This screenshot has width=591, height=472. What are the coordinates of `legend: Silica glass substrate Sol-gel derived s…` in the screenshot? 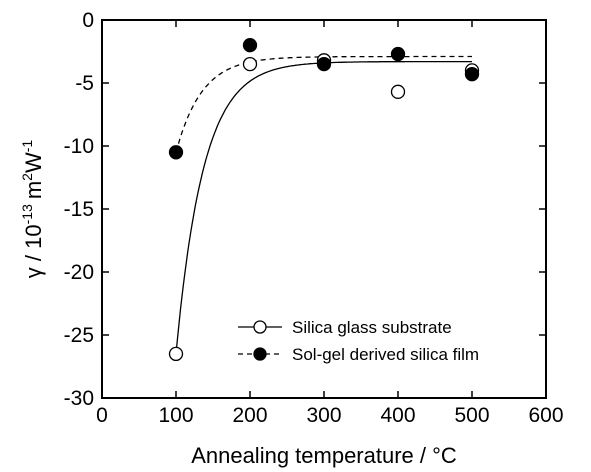 It's located at (358, 341).